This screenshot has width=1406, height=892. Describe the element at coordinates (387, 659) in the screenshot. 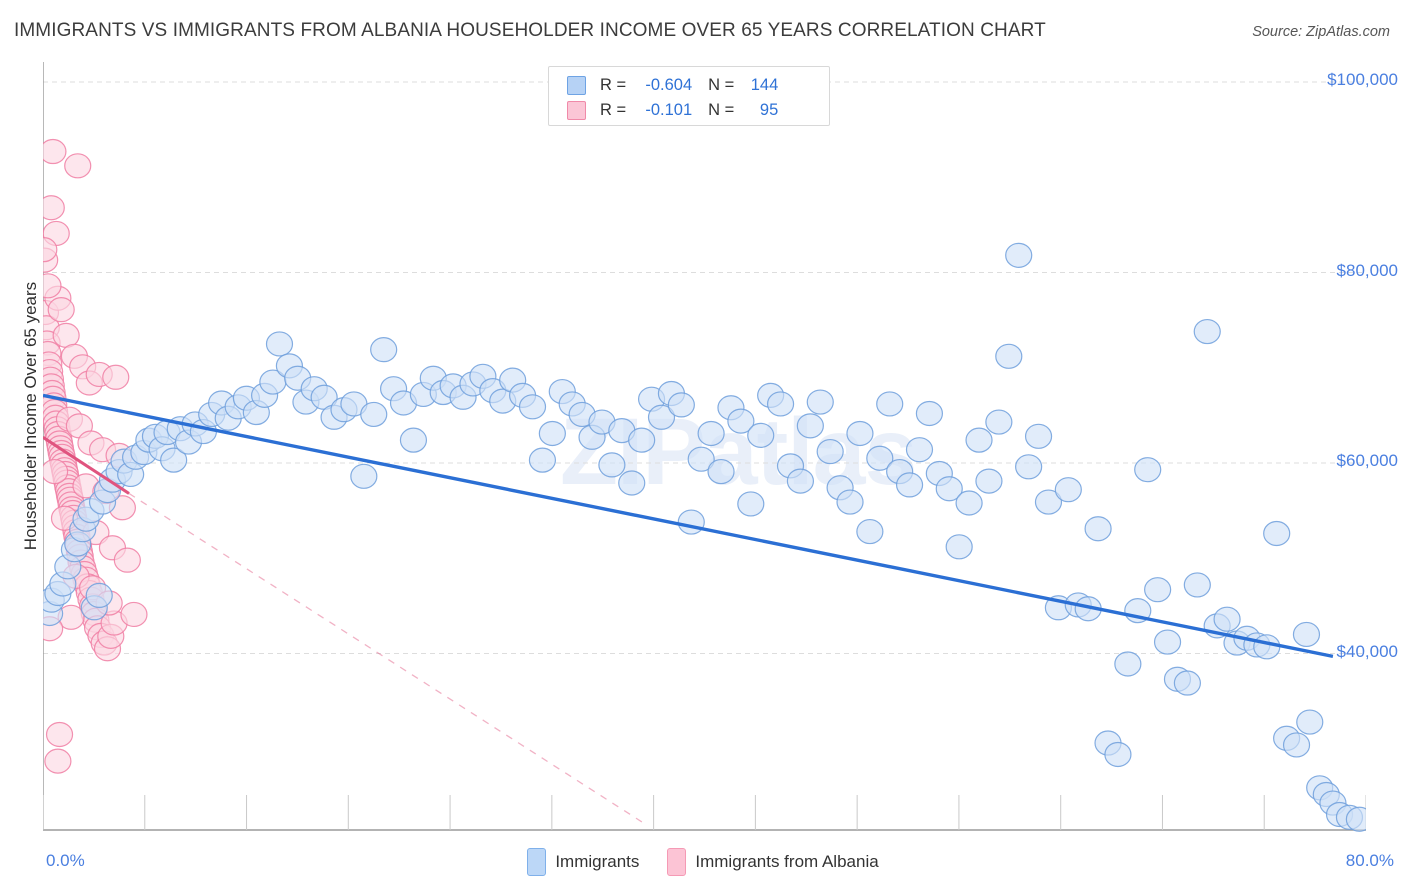

I see `trendline-albania-extension` at that location.